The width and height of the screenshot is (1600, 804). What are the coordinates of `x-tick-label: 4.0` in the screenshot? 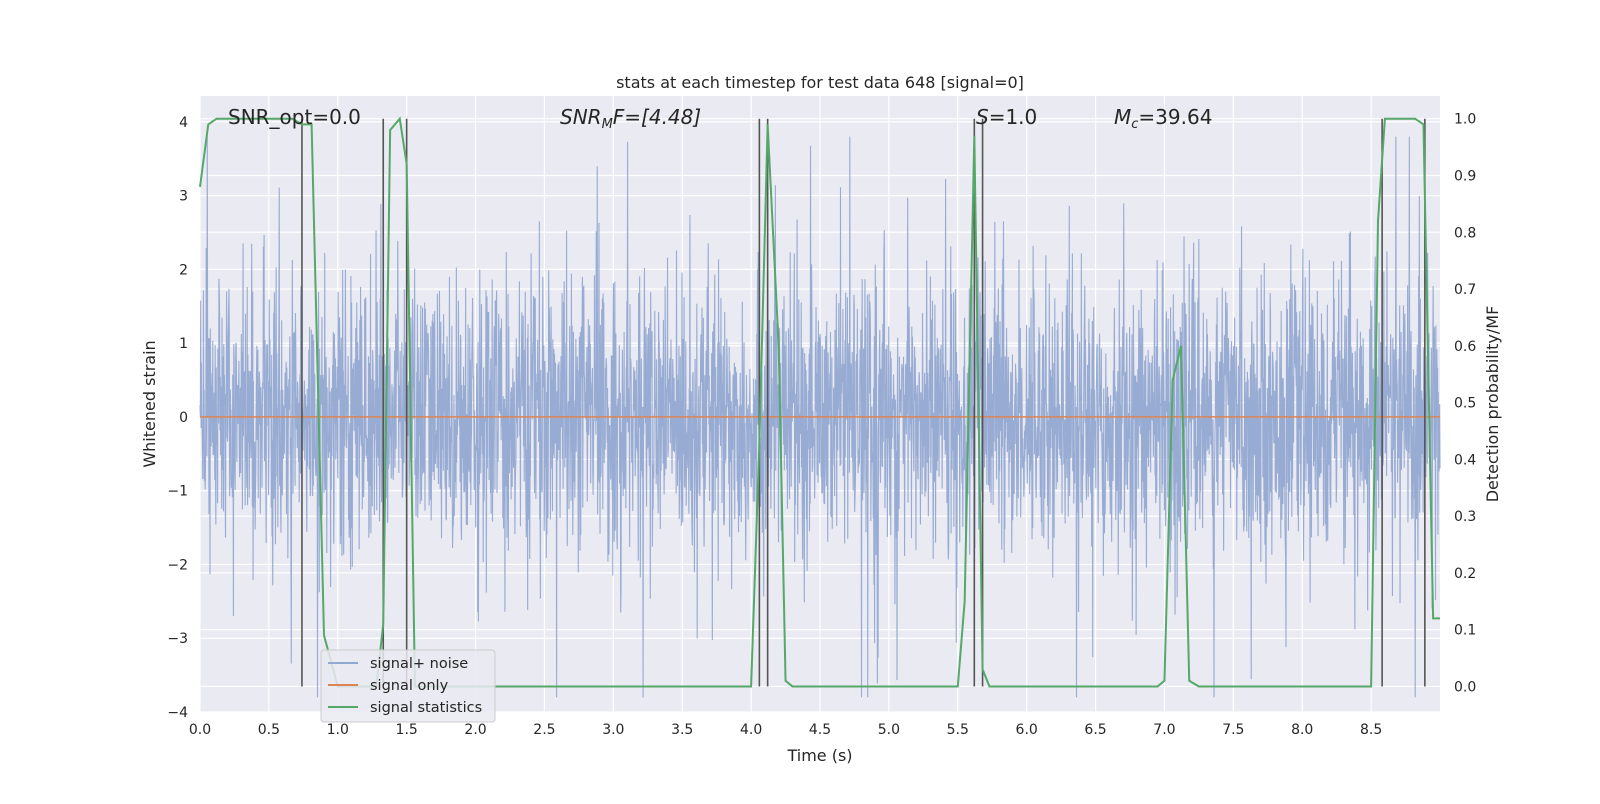 It's located at (751, 730).